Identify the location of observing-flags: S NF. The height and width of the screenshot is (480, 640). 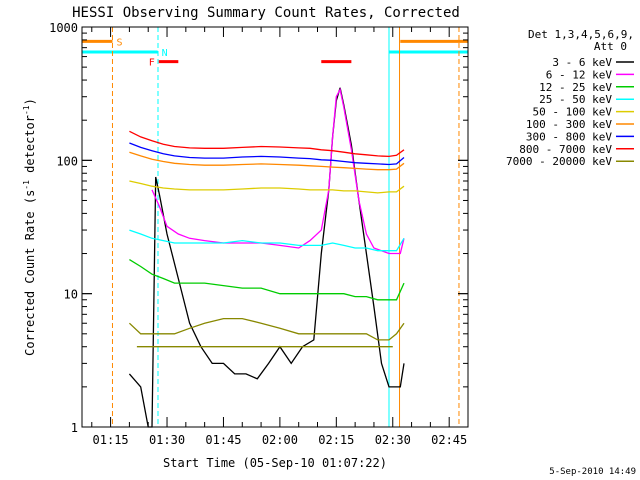
(275, 53).